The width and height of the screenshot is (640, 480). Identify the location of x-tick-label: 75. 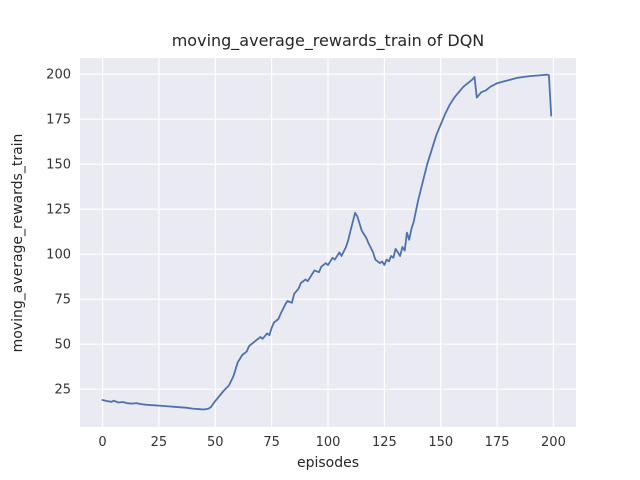
(271, 442).